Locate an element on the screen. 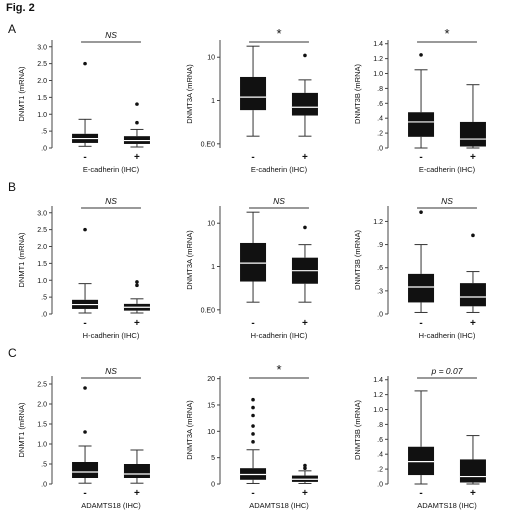 This screenshot has width=520, height=511. y-tick-label: 0.E0 is located at coordinates (208, 310).